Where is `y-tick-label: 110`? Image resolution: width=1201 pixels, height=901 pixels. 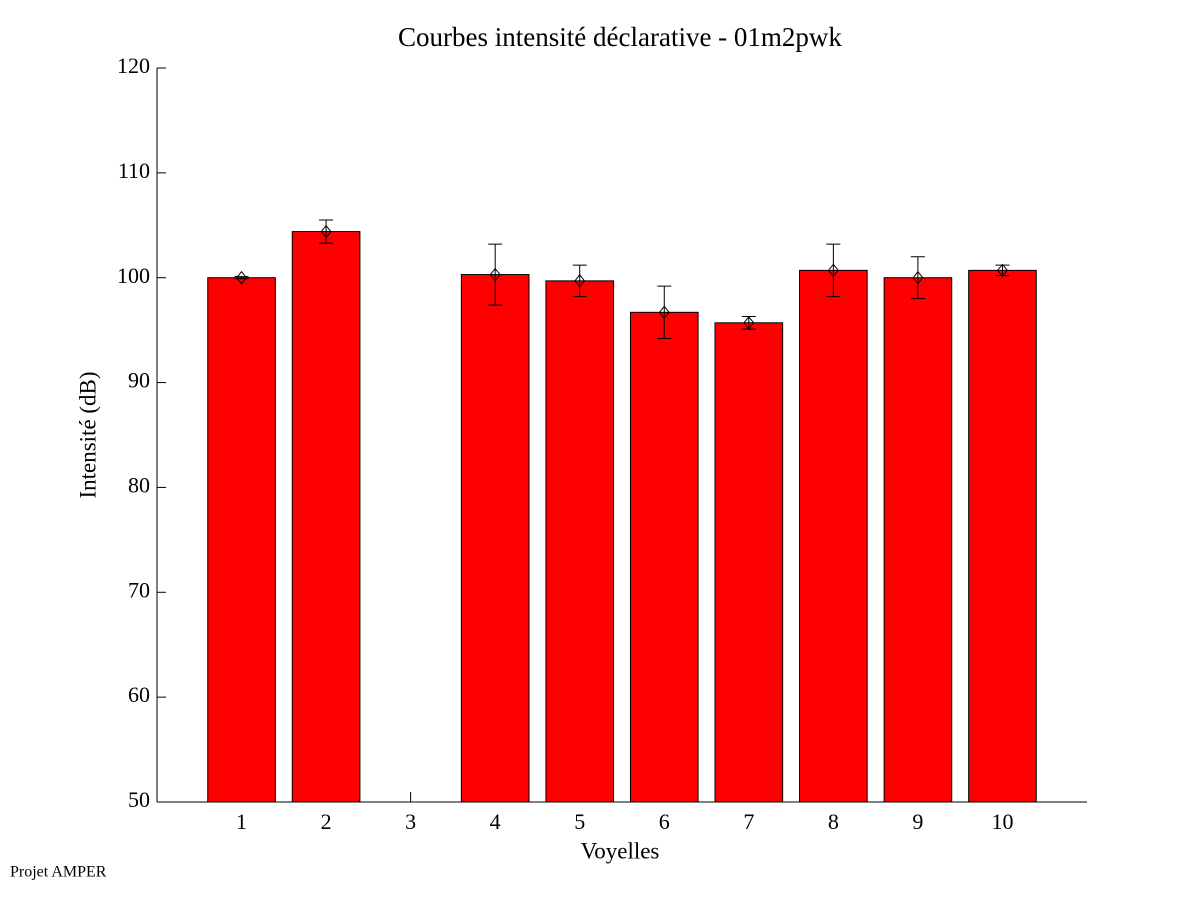 y-tick-label: 110 is located at coordinates (134, 170).